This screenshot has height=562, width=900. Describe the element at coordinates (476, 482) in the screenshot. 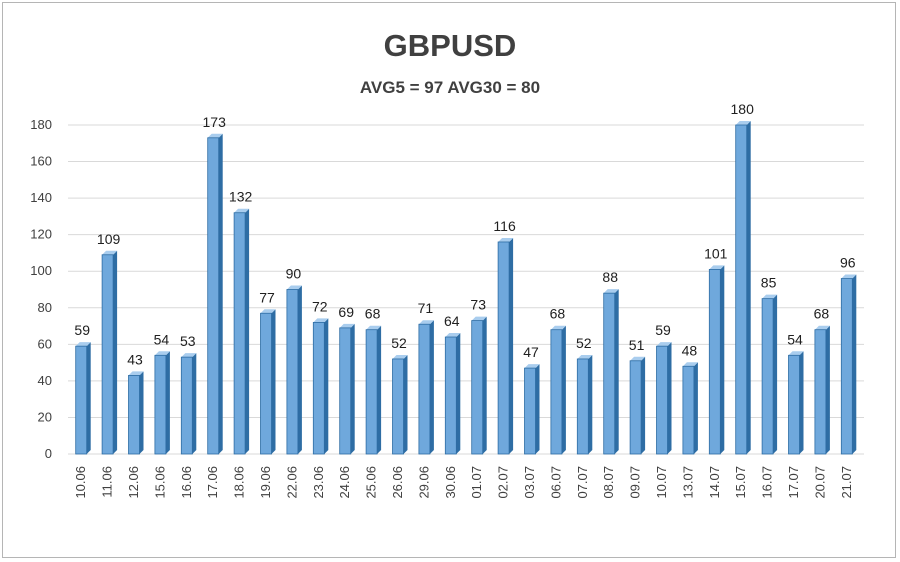

I see `x-tick-label: 01.07` at that location.